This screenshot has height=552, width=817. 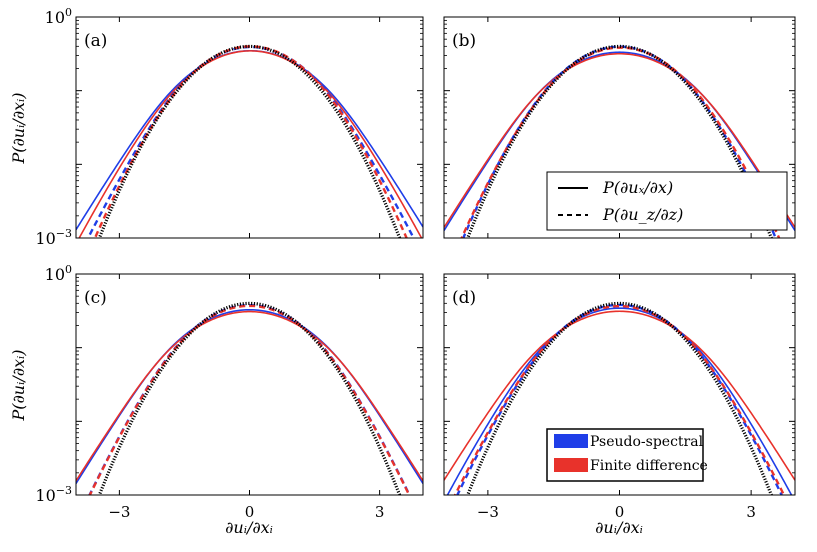 What do you see at coordinates (627, 455) in the screenshot?
I see `method-legend: Pseudo-spectral Finite difference` at bounding box center [627, 455].